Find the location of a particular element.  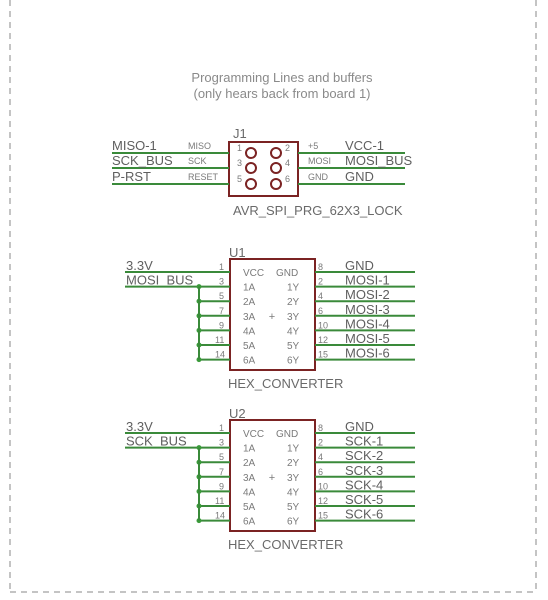

j1-net-label-sck_bus: SCK_BUS is located at coordinates (142, 160).